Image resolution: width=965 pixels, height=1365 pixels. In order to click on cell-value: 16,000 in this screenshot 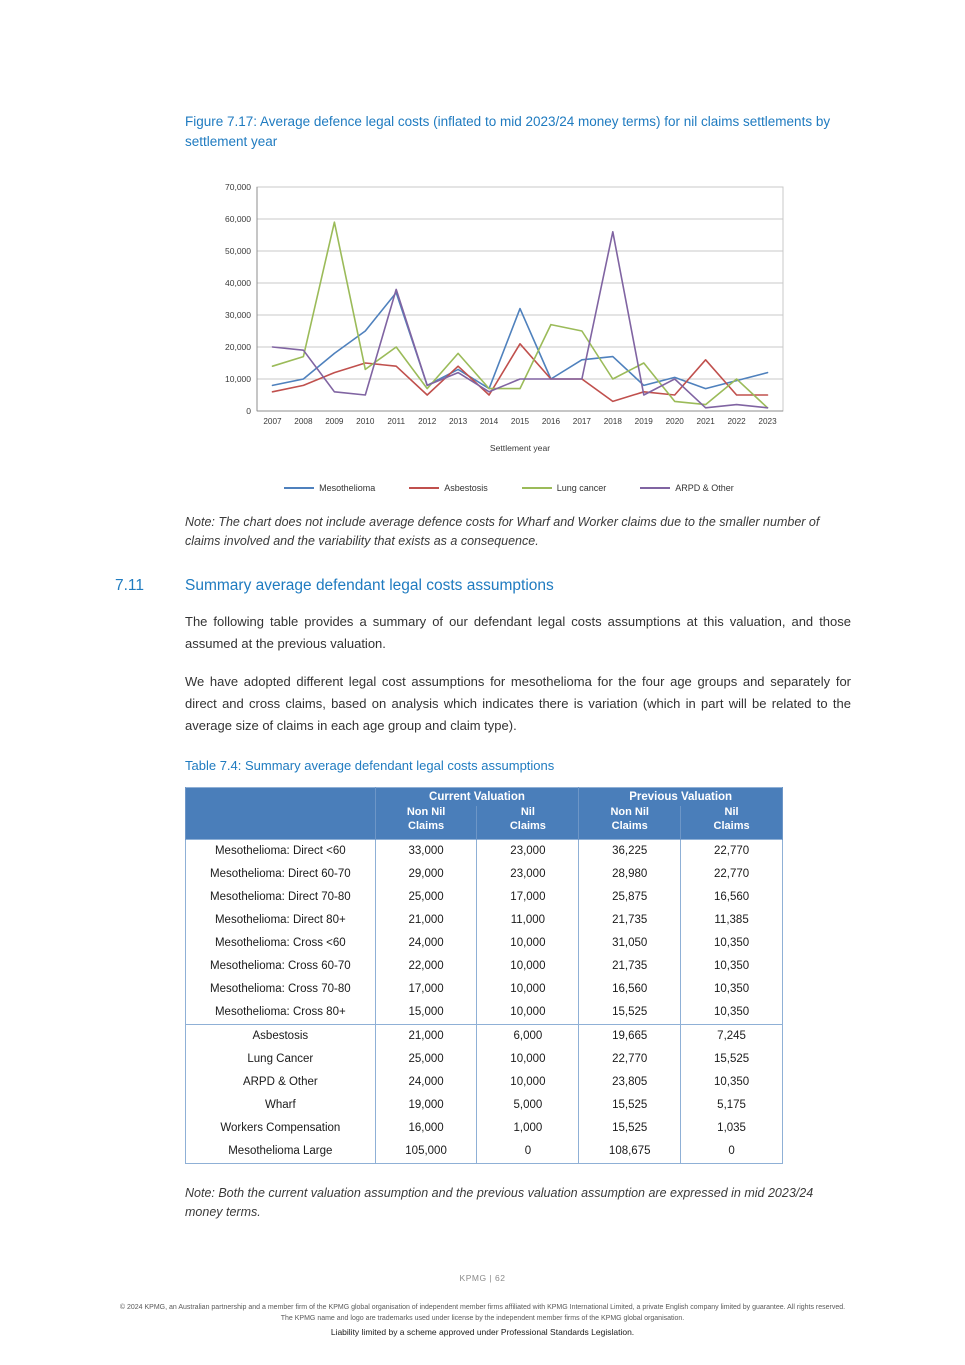, I will do `click(426, 1128)`.